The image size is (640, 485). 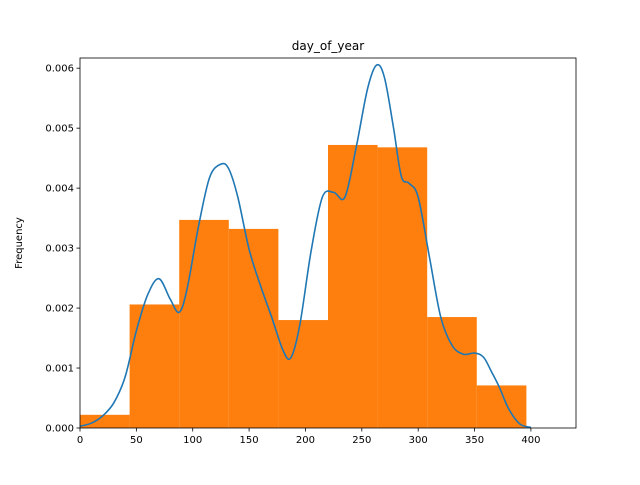 What do you see at coordinates (361, 440) in the screenshot?
I see `x-tick-label-5: 250` at bounding box center [361, 440].